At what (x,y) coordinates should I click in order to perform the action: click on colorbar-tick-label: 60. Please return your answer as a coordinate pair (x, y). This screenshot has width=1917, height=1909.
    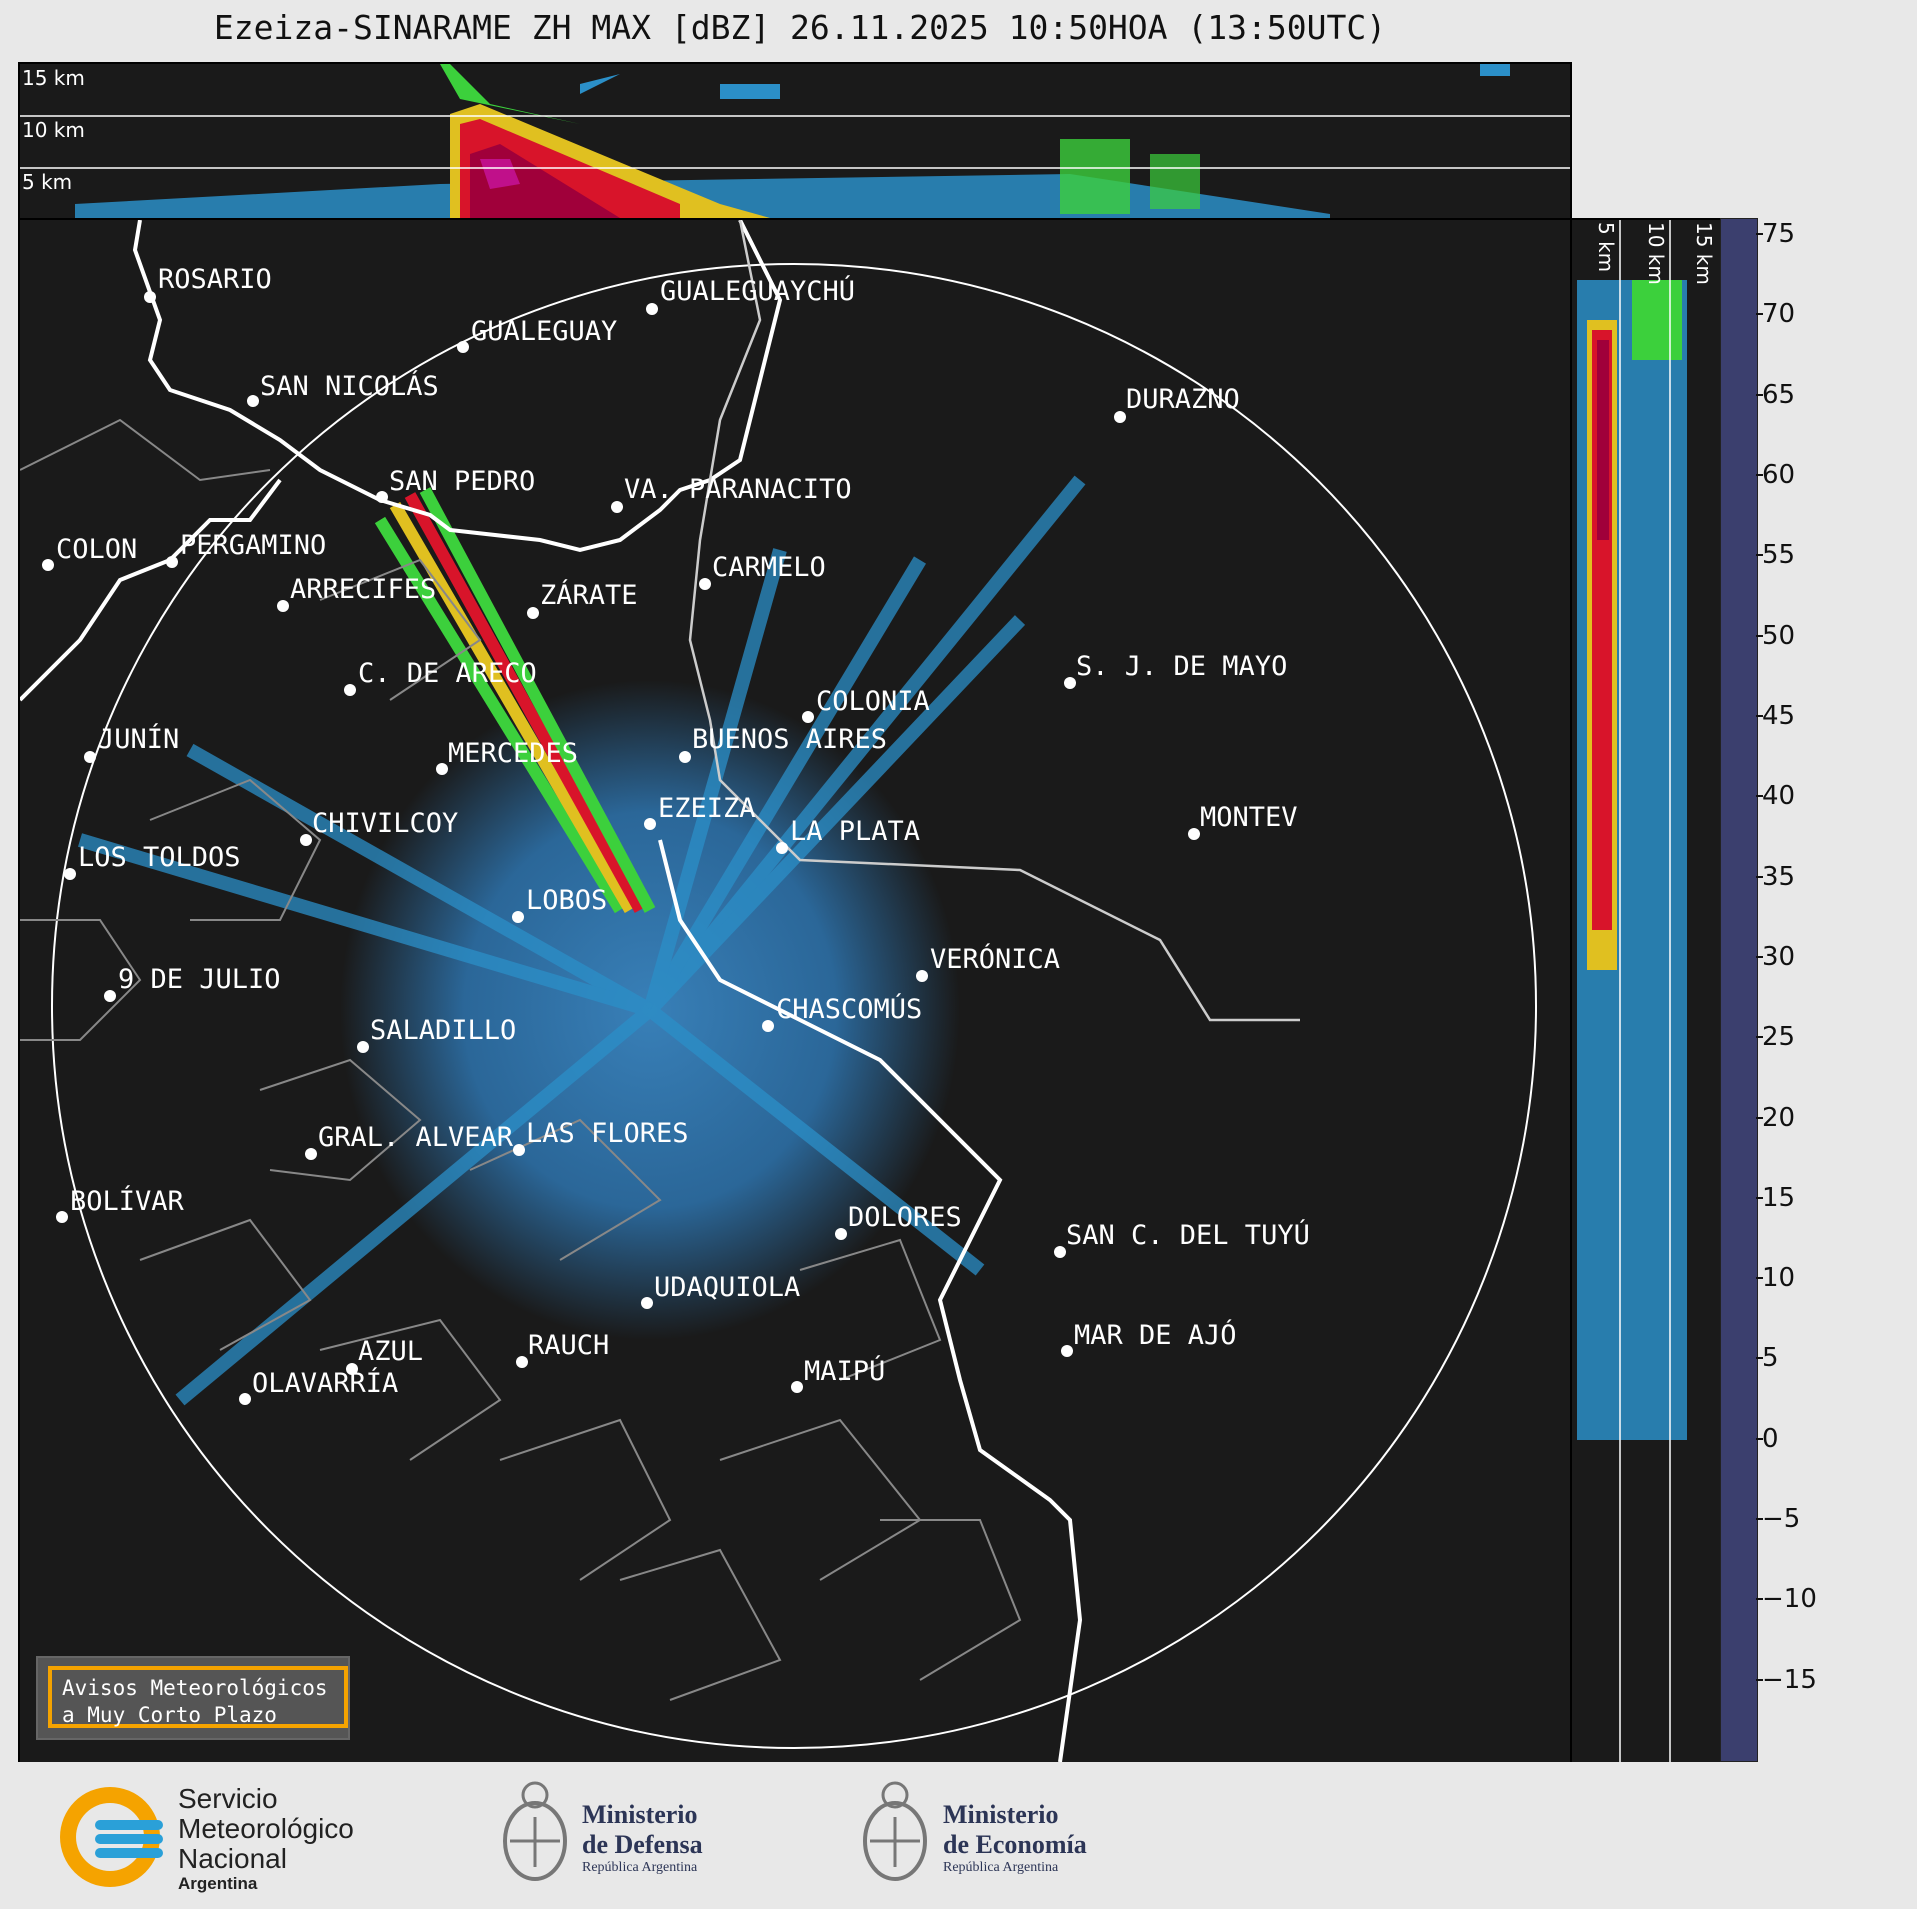
    Looking at the image, I should click on (1779, 475).